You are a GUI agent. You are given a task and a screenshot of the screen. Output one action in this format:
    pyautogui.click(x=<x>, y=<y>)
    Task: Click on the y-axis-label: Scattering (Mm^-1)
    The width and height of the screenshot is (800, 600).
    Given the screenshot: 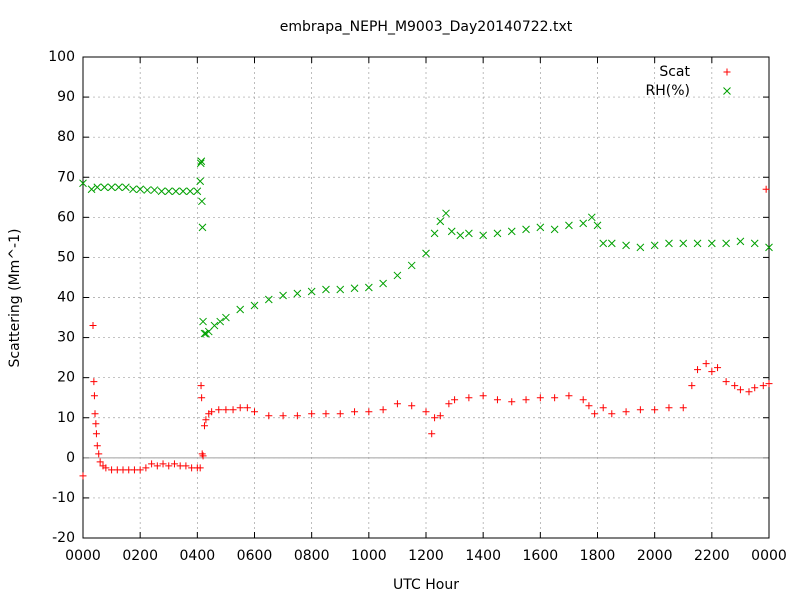 What is the action you would take?
    pyautogui.click(x=15, y=298)
    